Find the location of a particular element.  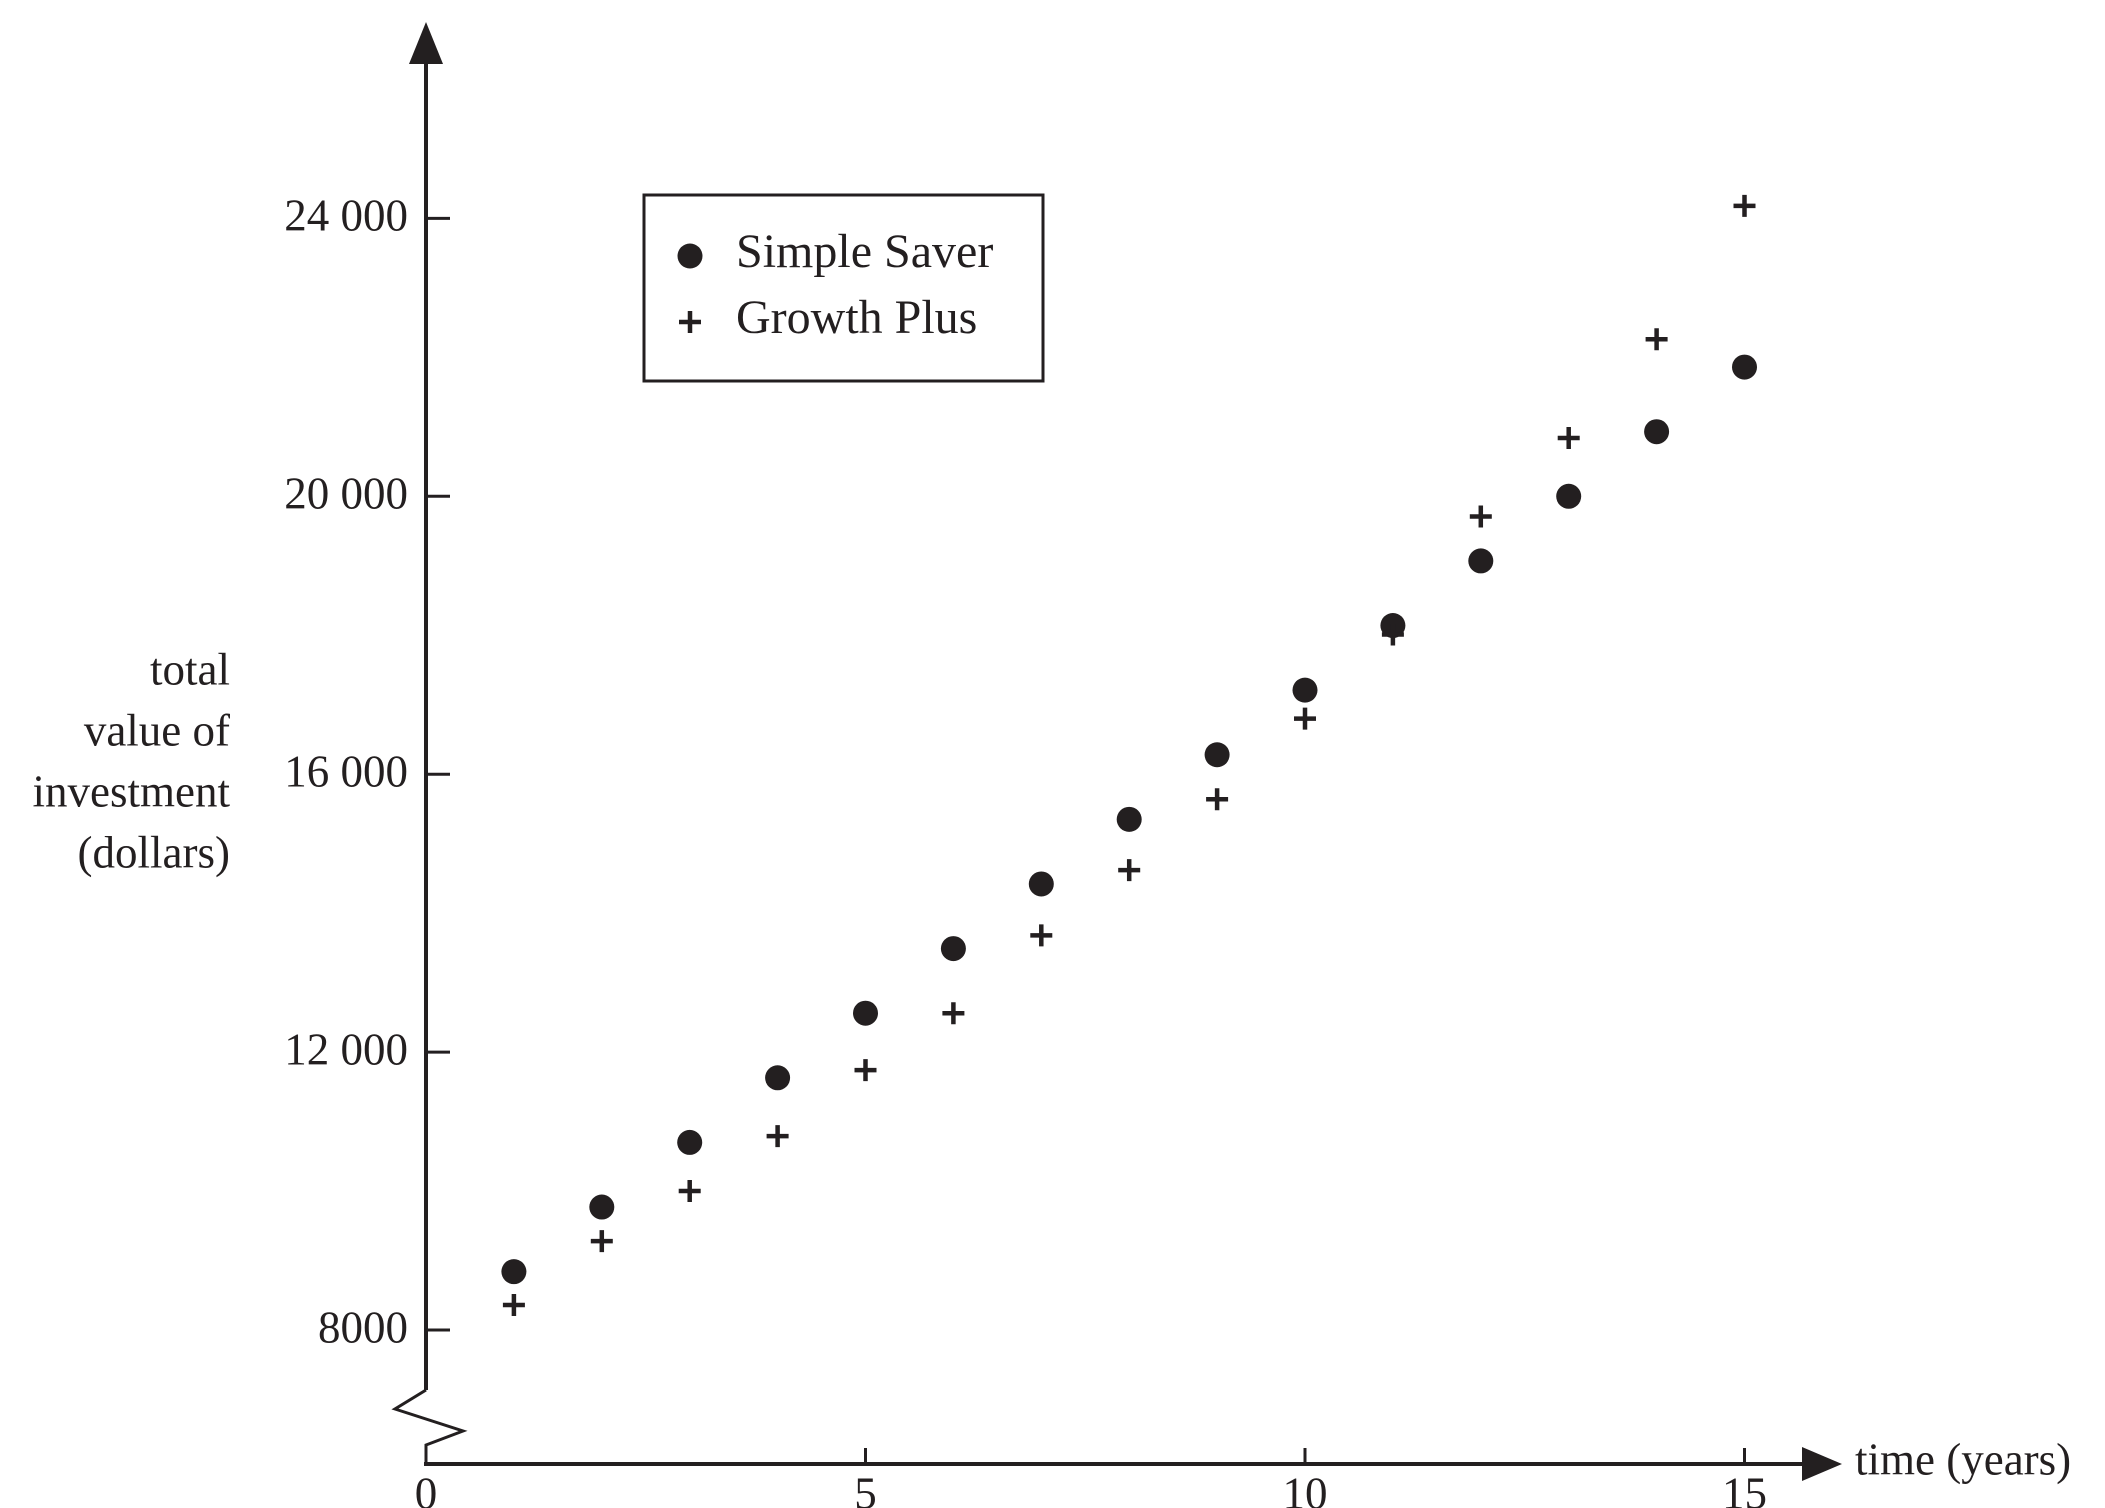

y-tick-label: 12 000 is located at coordinates (346, 1049).